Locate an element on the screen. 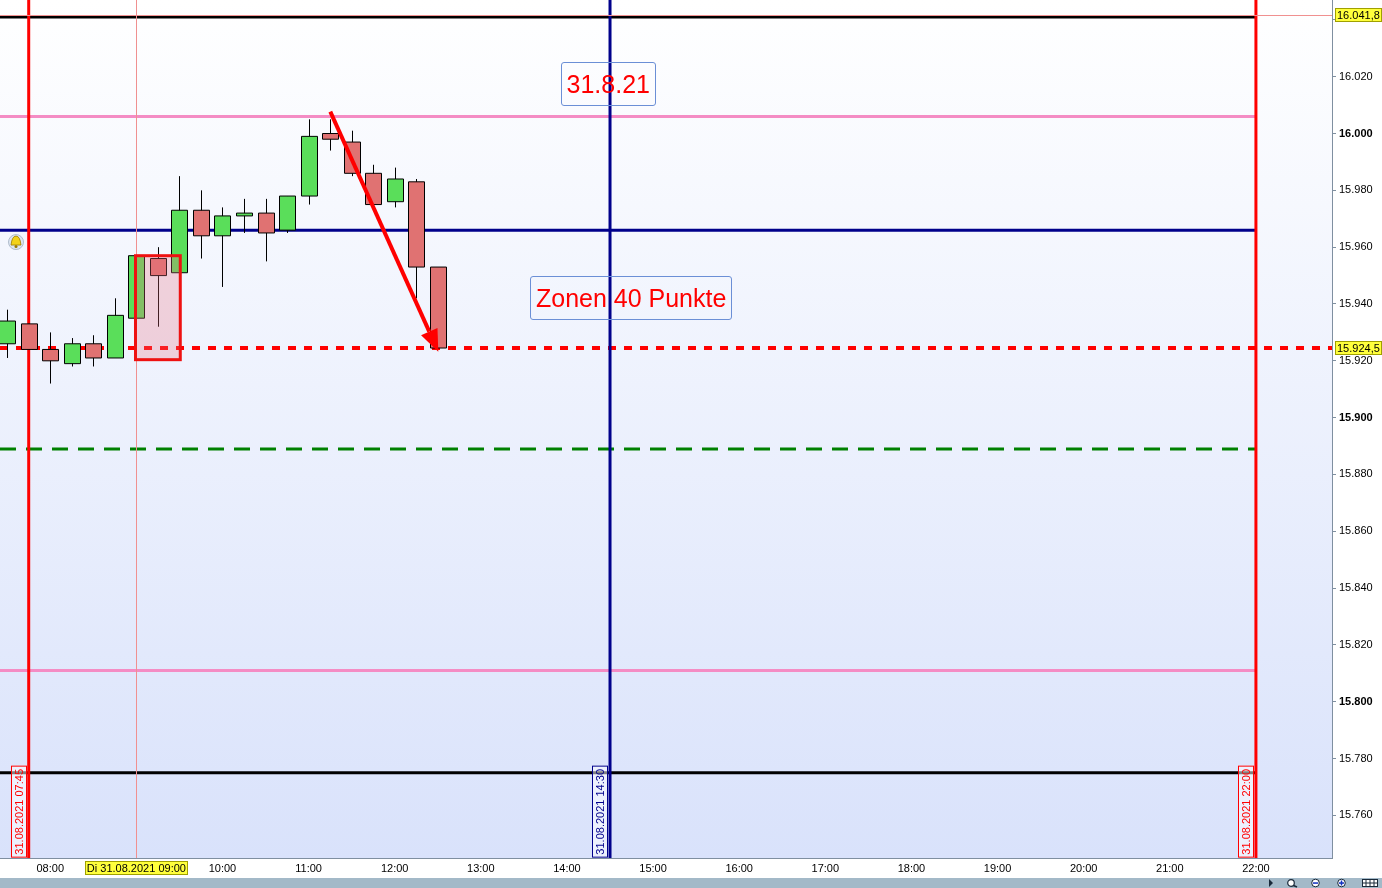  y-tick-label: 15.960 is located at coordinates (1356, 246).